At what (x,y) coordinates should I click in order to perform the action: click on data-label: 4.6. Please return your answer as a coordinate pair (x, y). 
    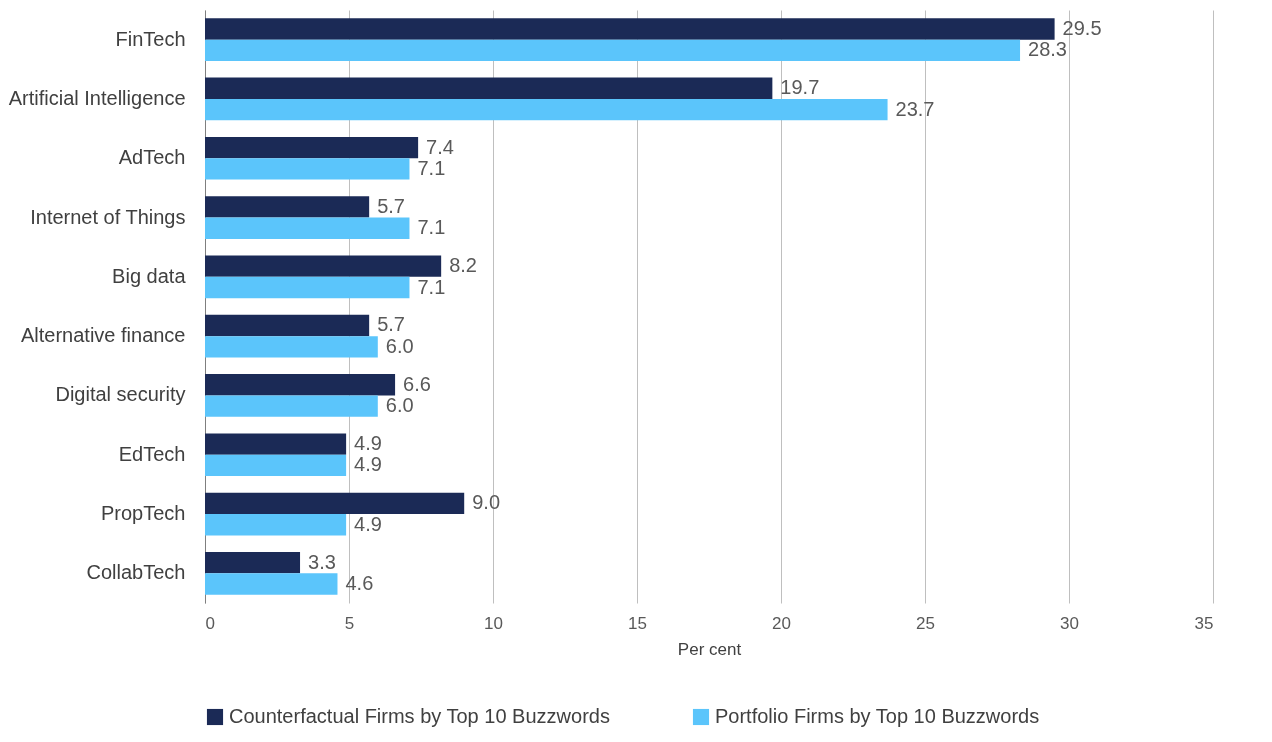
    Looking at the image, I should click on (359, 583).